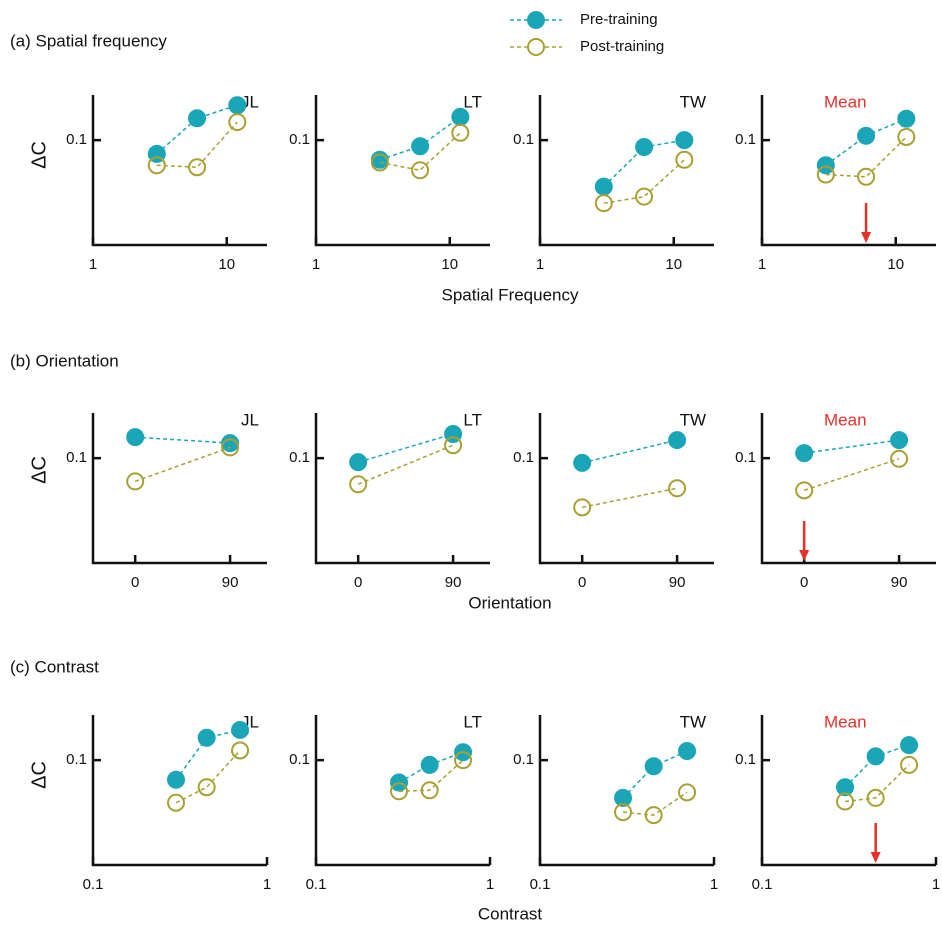  Describe the element at coordinates (88, 40) in the screenshot. I see `row-label: (a) Spatial frequency` at that location.